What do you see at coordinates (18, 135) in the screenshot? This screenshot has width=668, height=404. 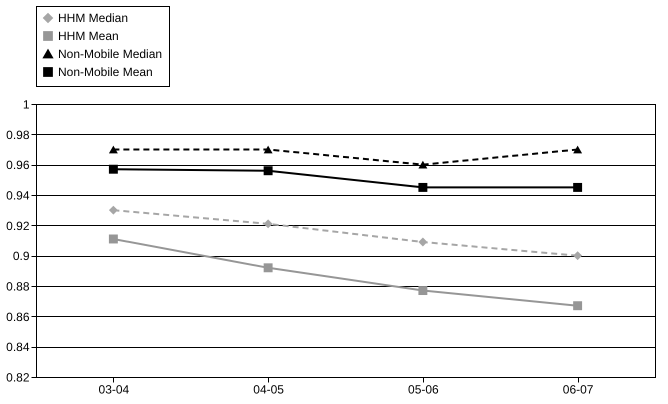 I see `y-tick-label: 0.98` at bounding box center [18, 135].